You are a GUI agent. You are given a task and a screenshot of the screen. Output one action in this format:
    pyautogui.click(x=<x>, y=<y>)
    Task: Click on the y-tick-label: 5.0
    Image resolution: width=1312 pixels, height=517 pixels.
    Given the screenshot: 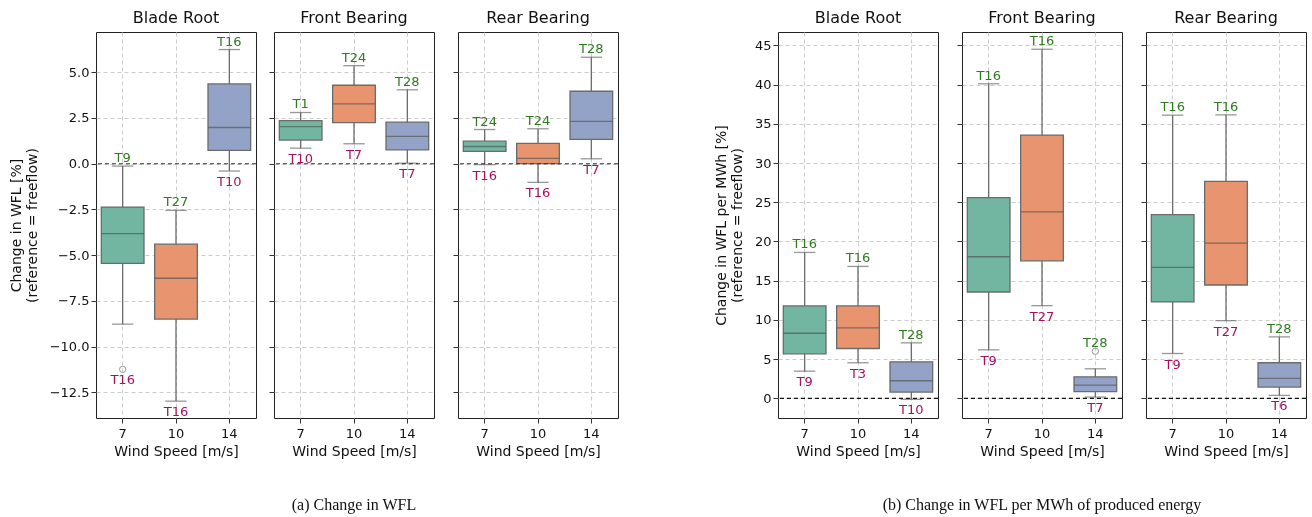 What is the action you would take?
    pyautogui.click(x=79, y=72)
    